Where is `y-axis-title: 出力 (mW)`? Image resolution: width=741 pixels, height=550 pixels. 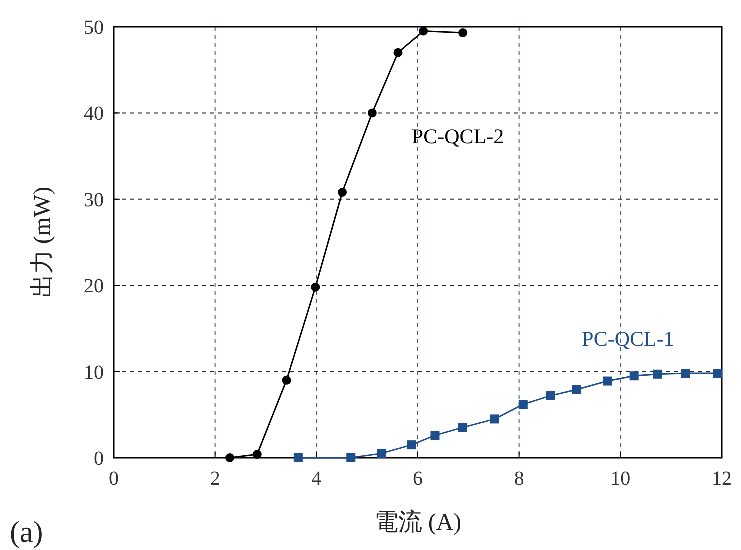 y-axis-title: 出力 (mW) is located at coordinates (43, 242).